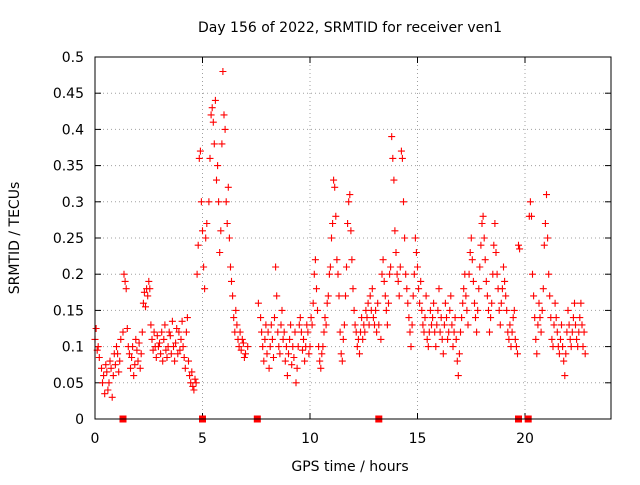  Describe the element at coordinates (68, 311) in the screenshot. I see `y-tick-label: 0.15` at that location.